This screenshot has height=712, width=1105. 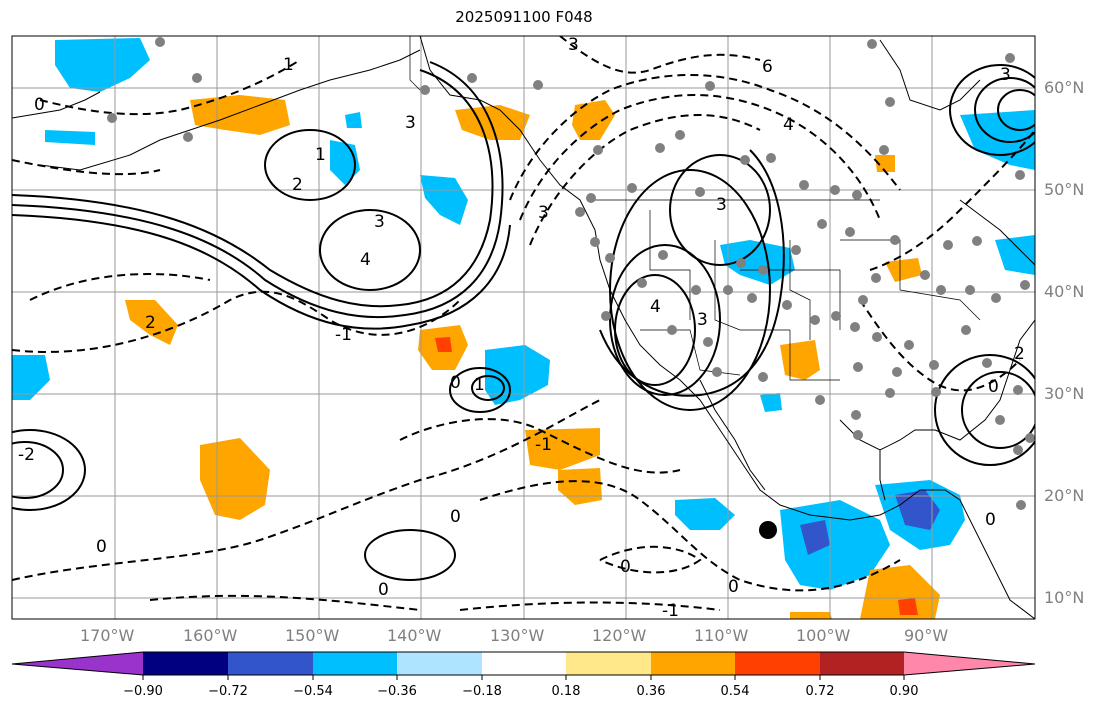 I want to click on colorbar-ticks, so click(x=523, y=677).